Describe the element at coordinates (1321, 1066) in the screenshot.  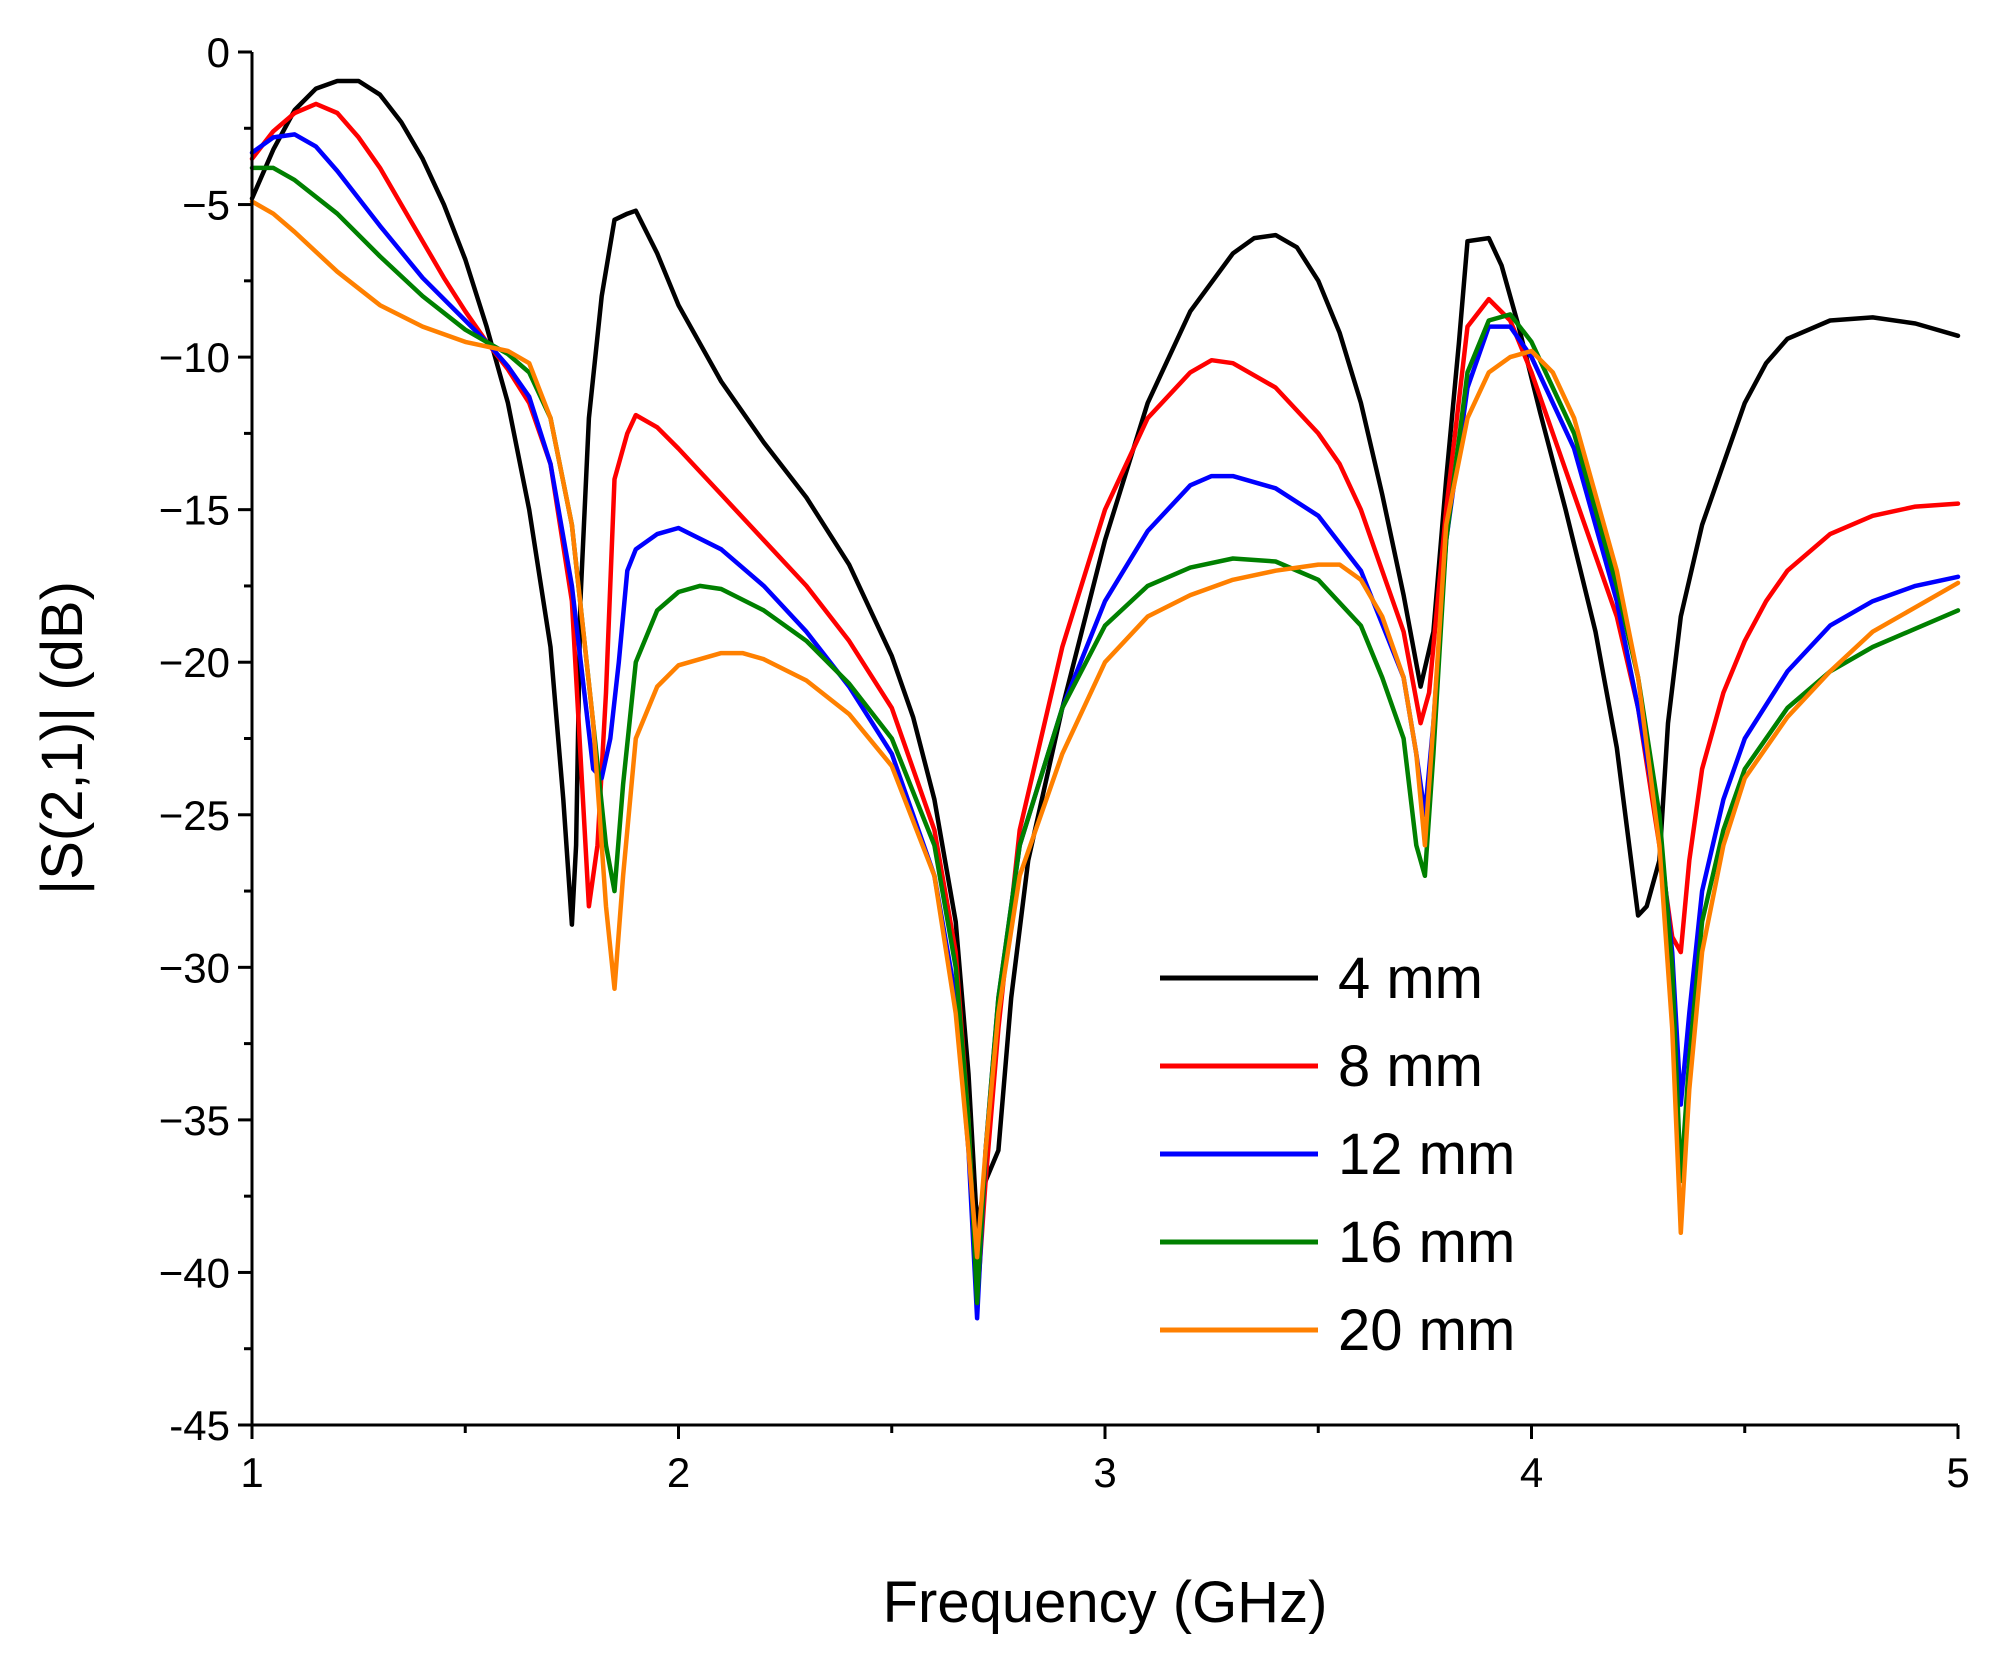
I see `legend-item: 8 mm` at that location.